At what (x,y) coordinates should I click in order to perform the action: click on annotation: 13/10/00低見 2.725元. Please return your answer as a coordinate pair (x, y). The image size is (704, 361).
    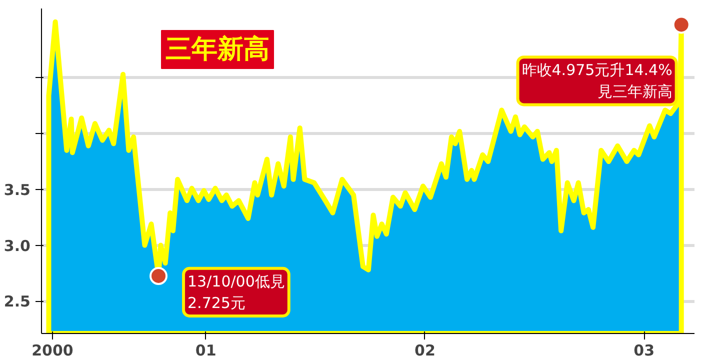
    Looking at the image, I should click on (236, 292).